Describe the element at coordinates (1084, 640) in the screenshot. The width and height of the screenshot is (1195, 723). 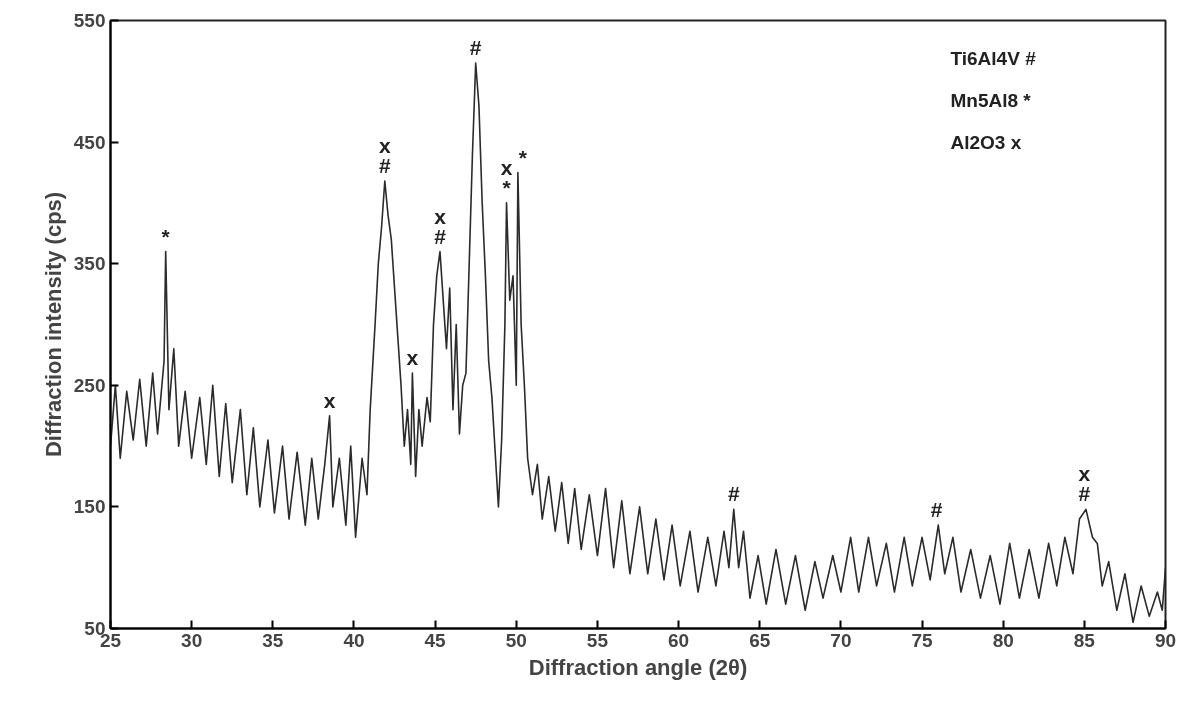
I see `x-tick-label: 85` at that location.